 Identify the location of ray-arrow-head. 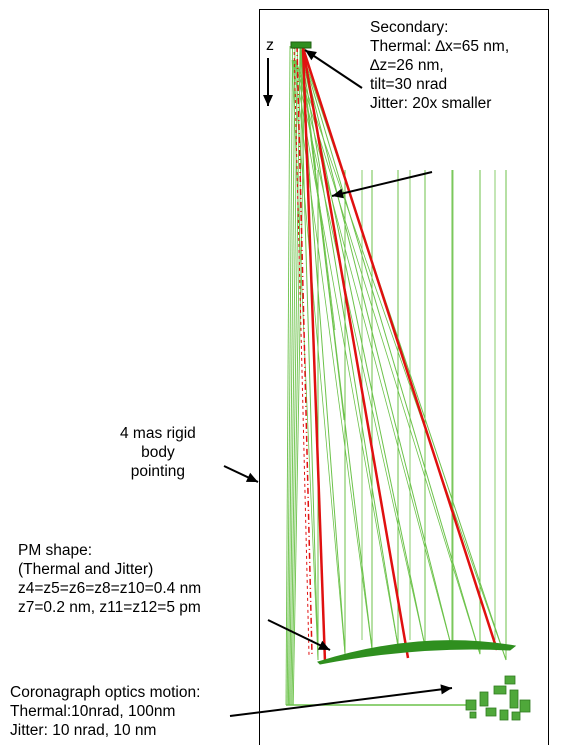
(338, 193).